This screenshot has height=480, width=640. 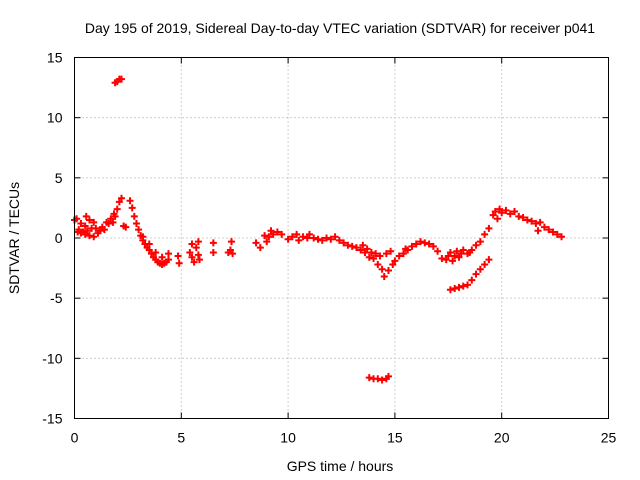 What do you see at coordinates (55, 118) in the screenshot?
I see `y-tick-label: 10` at bounding box center [55, 118].